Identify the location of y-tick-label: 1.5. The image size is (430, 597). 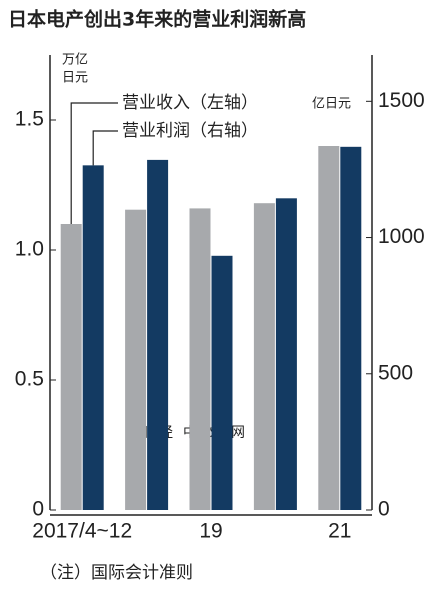
(29, 119).